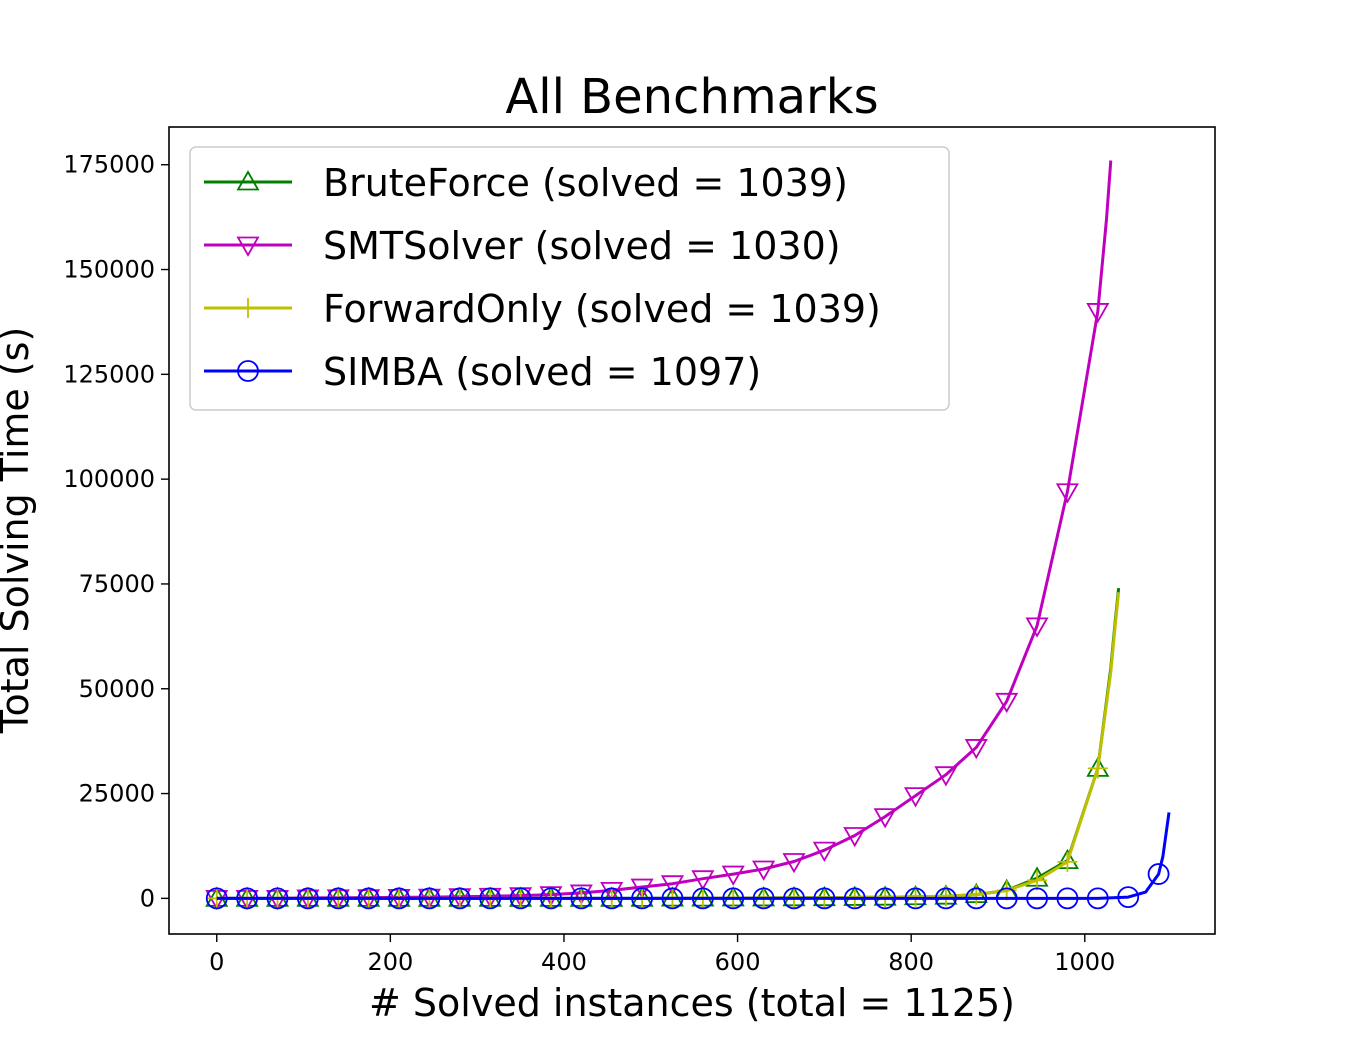 Image resolution: width=1350 pixels, height=1050 pixels. I want to click on legend-item-forwardonly: ForwardOnly (solved = 1039), so click(542, 309).